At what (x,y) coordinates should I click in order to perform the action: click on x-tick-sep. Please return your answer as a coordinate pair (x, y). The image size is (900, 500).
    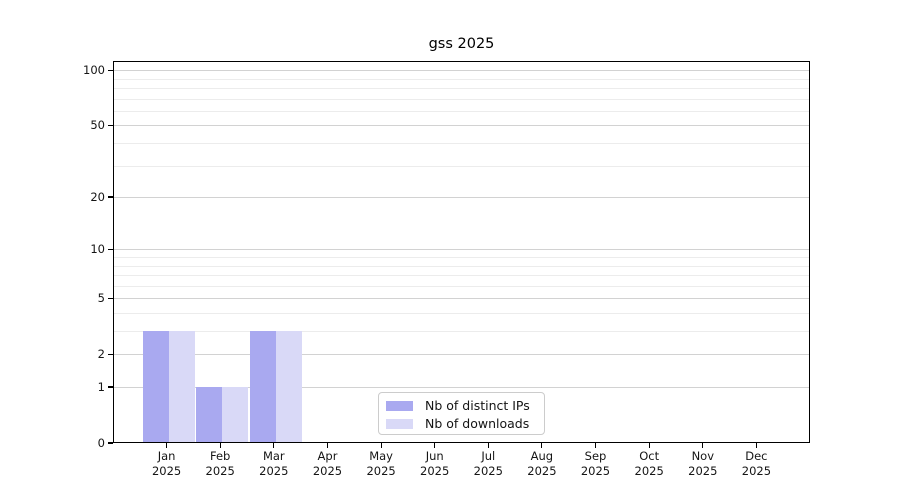
    Looking at the image, I should click on (595, 445).